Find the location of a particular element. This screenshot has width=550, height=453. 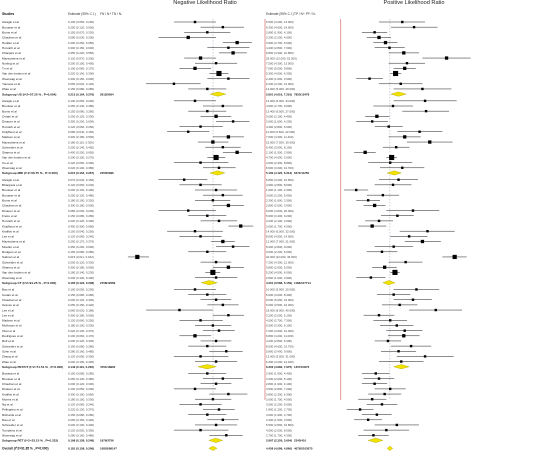

right-study-estimate: 2.600 (1.600, 4.200) is located at coordinates (279, 122).